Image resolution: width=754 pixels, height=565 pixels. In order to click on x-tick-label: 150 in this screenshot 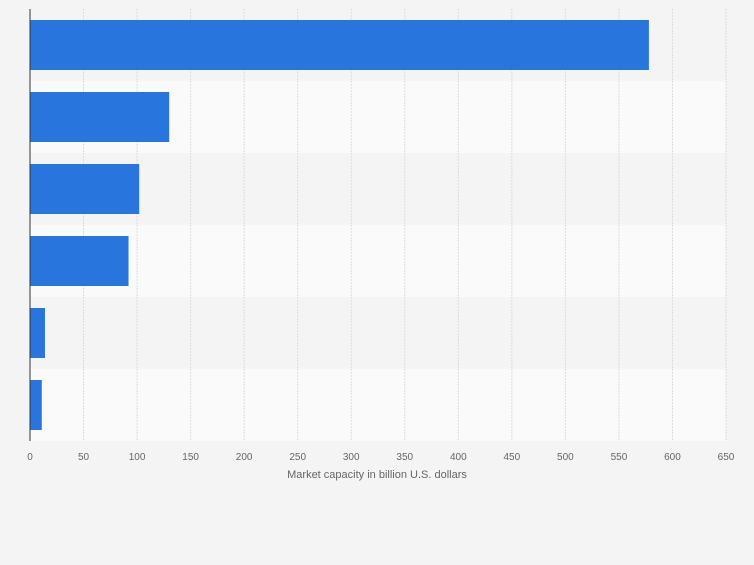, I will do `click(190, 457)`.